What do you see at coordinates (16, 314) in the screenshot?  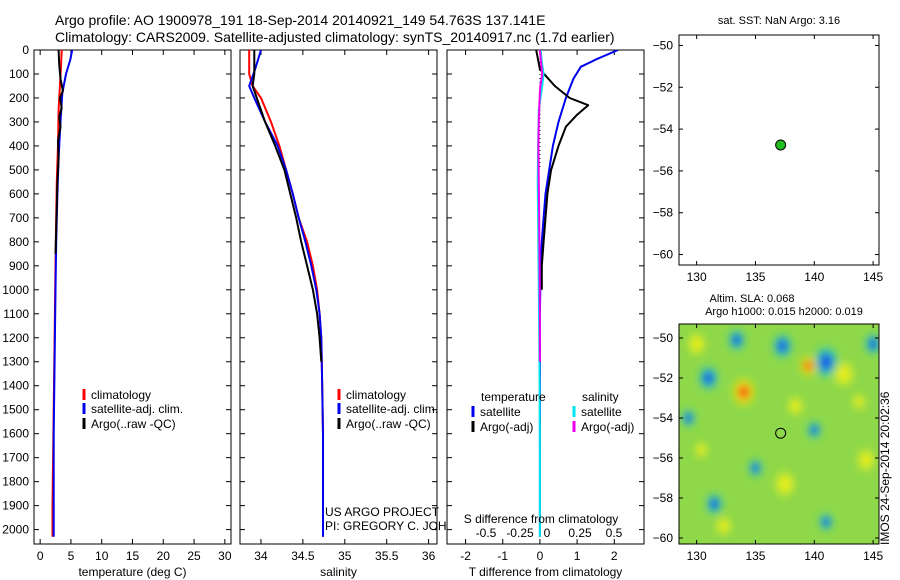 I see `y-tick-label: 1100` at bounding box center [16, 314].